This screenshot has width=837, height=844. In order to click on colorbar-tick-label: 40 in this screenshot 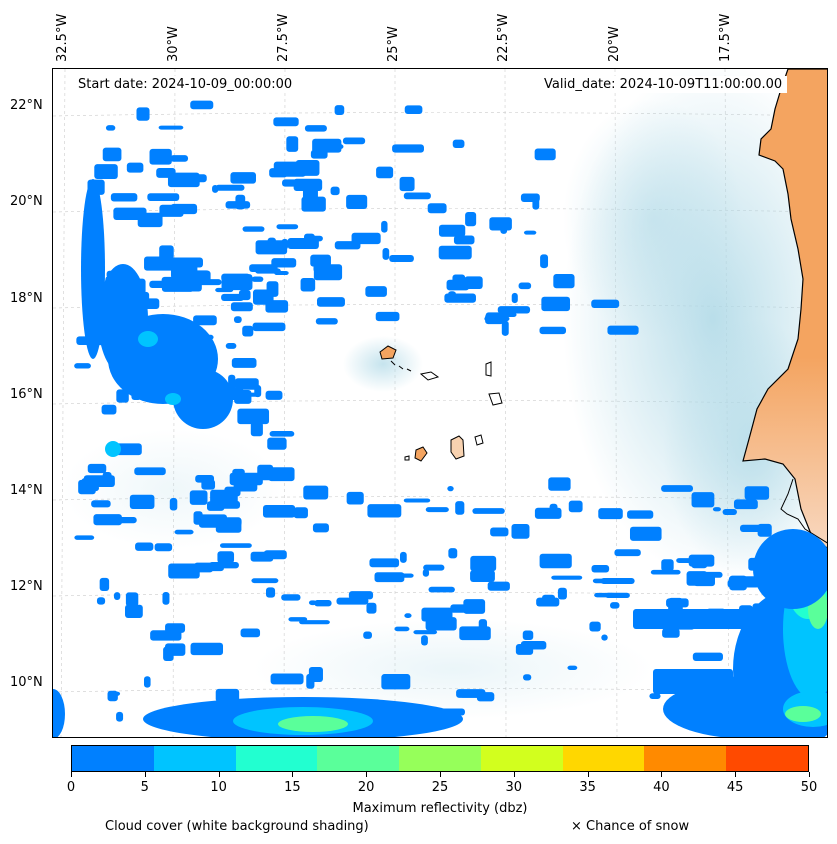, I will do `click(661, 787)`.